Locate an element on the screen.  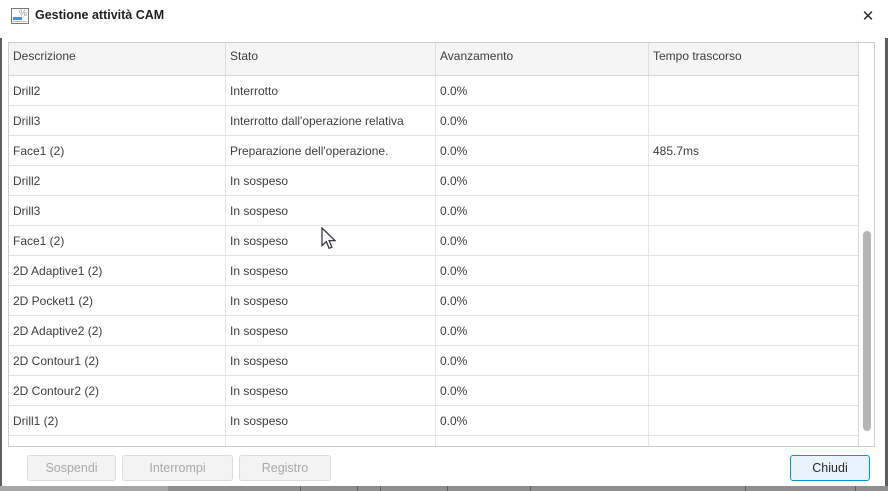
task-progress-icon: % is located at coordinates (20, 16).